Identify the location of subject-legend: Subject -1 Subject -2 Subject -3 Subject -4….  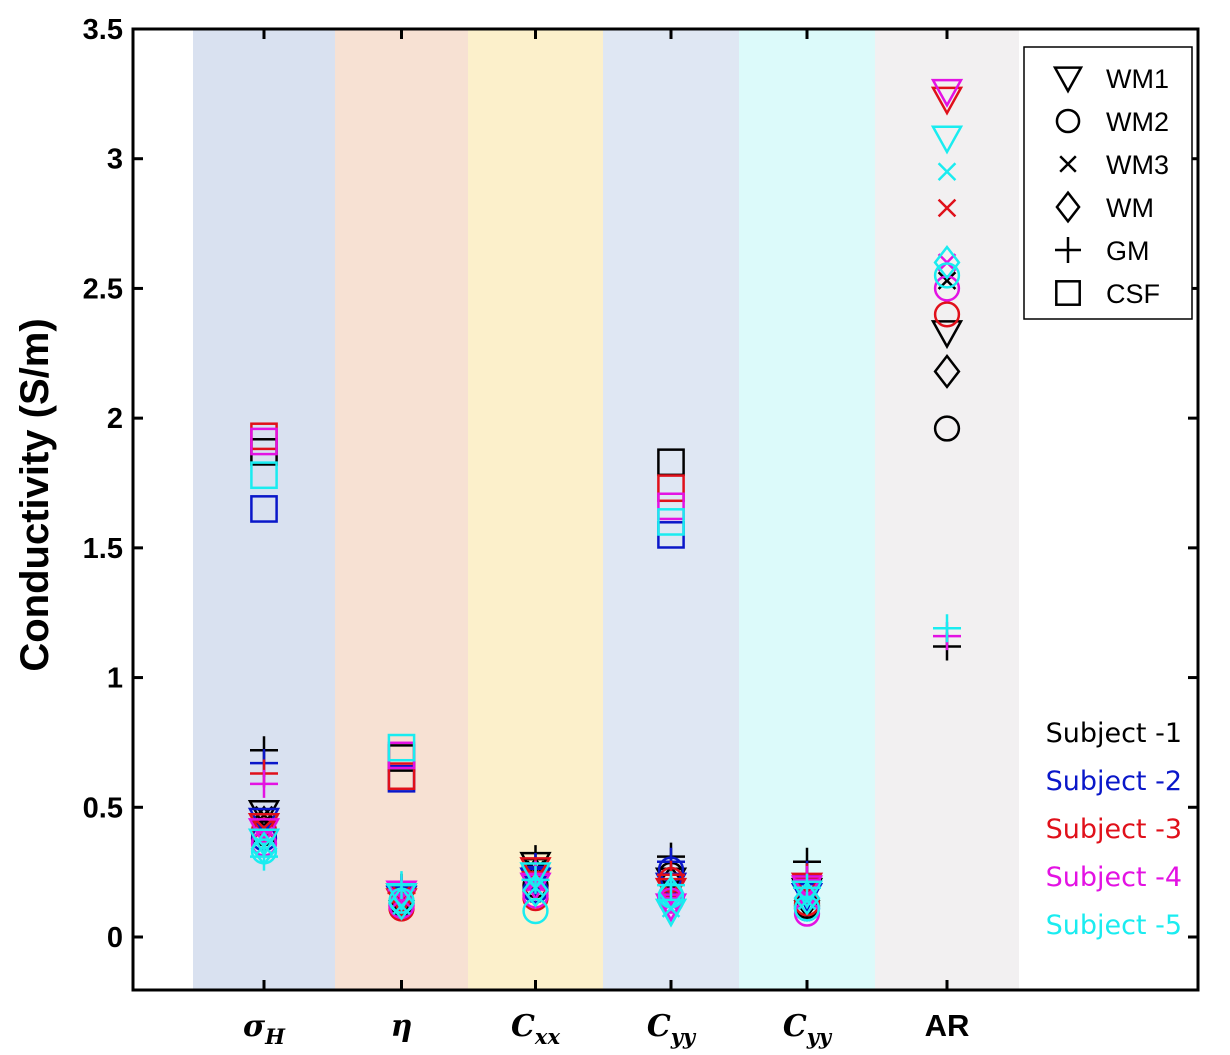
(1114, 829).